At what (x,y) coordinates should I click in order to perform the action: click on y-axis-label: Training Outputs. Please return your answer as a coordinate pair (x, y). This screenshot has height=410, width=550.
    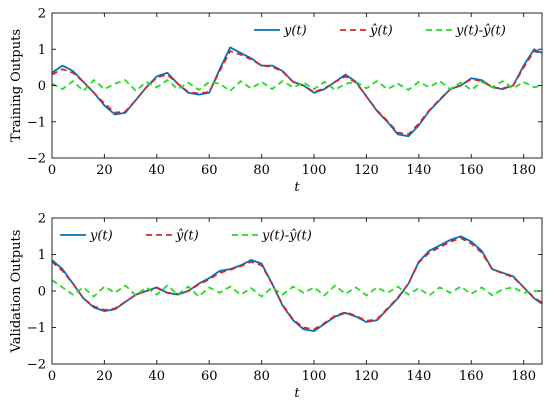
    Looking at the image, I should click on (16, 85).